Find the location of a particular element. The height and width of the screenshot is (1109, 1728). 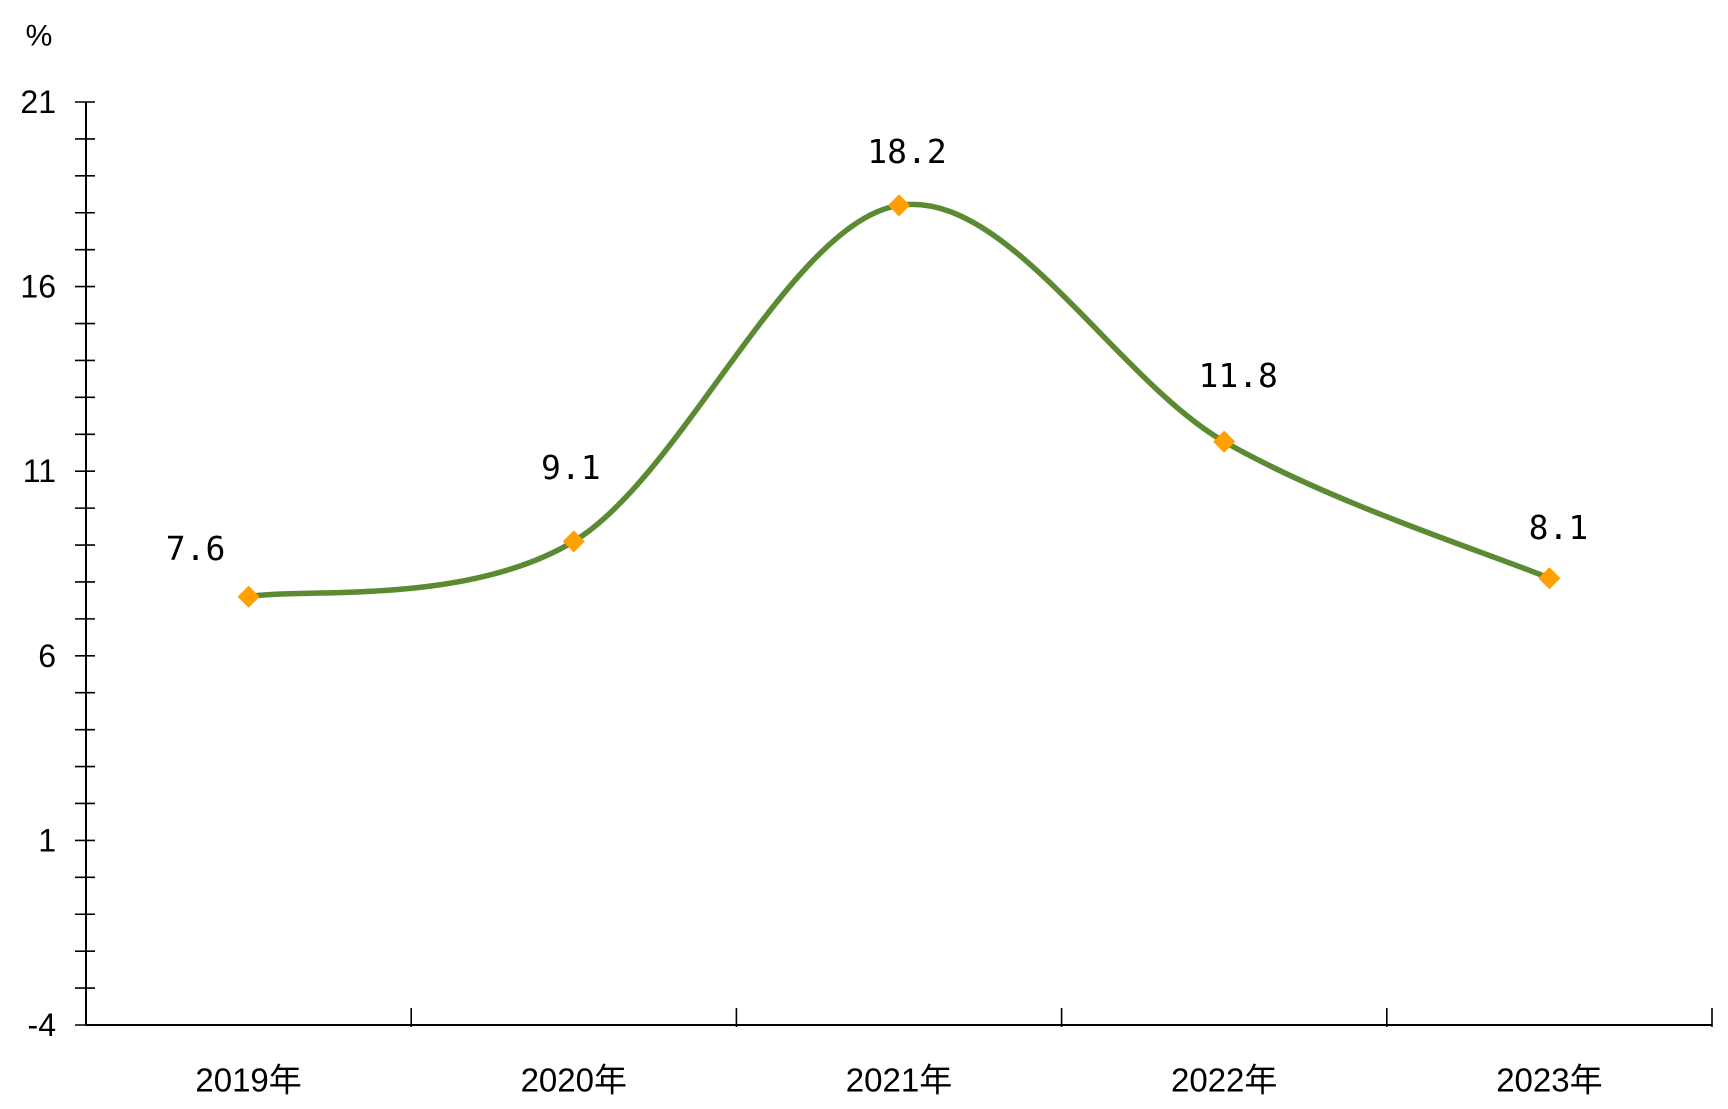

data-label: 18.2 is located at coordinates (906, 151).